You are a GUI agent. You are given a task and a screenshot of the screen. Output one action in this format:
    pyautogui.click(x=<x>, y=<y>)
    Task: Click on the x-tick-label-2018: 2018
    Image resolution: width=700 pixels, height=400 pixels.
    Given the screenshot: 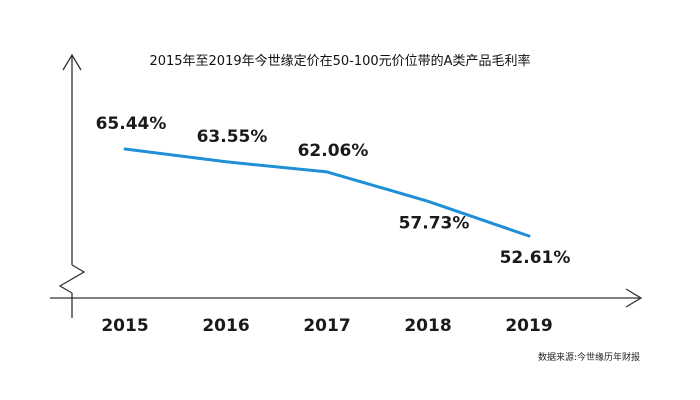 What is the action you would take?
    pyautogui.click(x=427, y=326)
    